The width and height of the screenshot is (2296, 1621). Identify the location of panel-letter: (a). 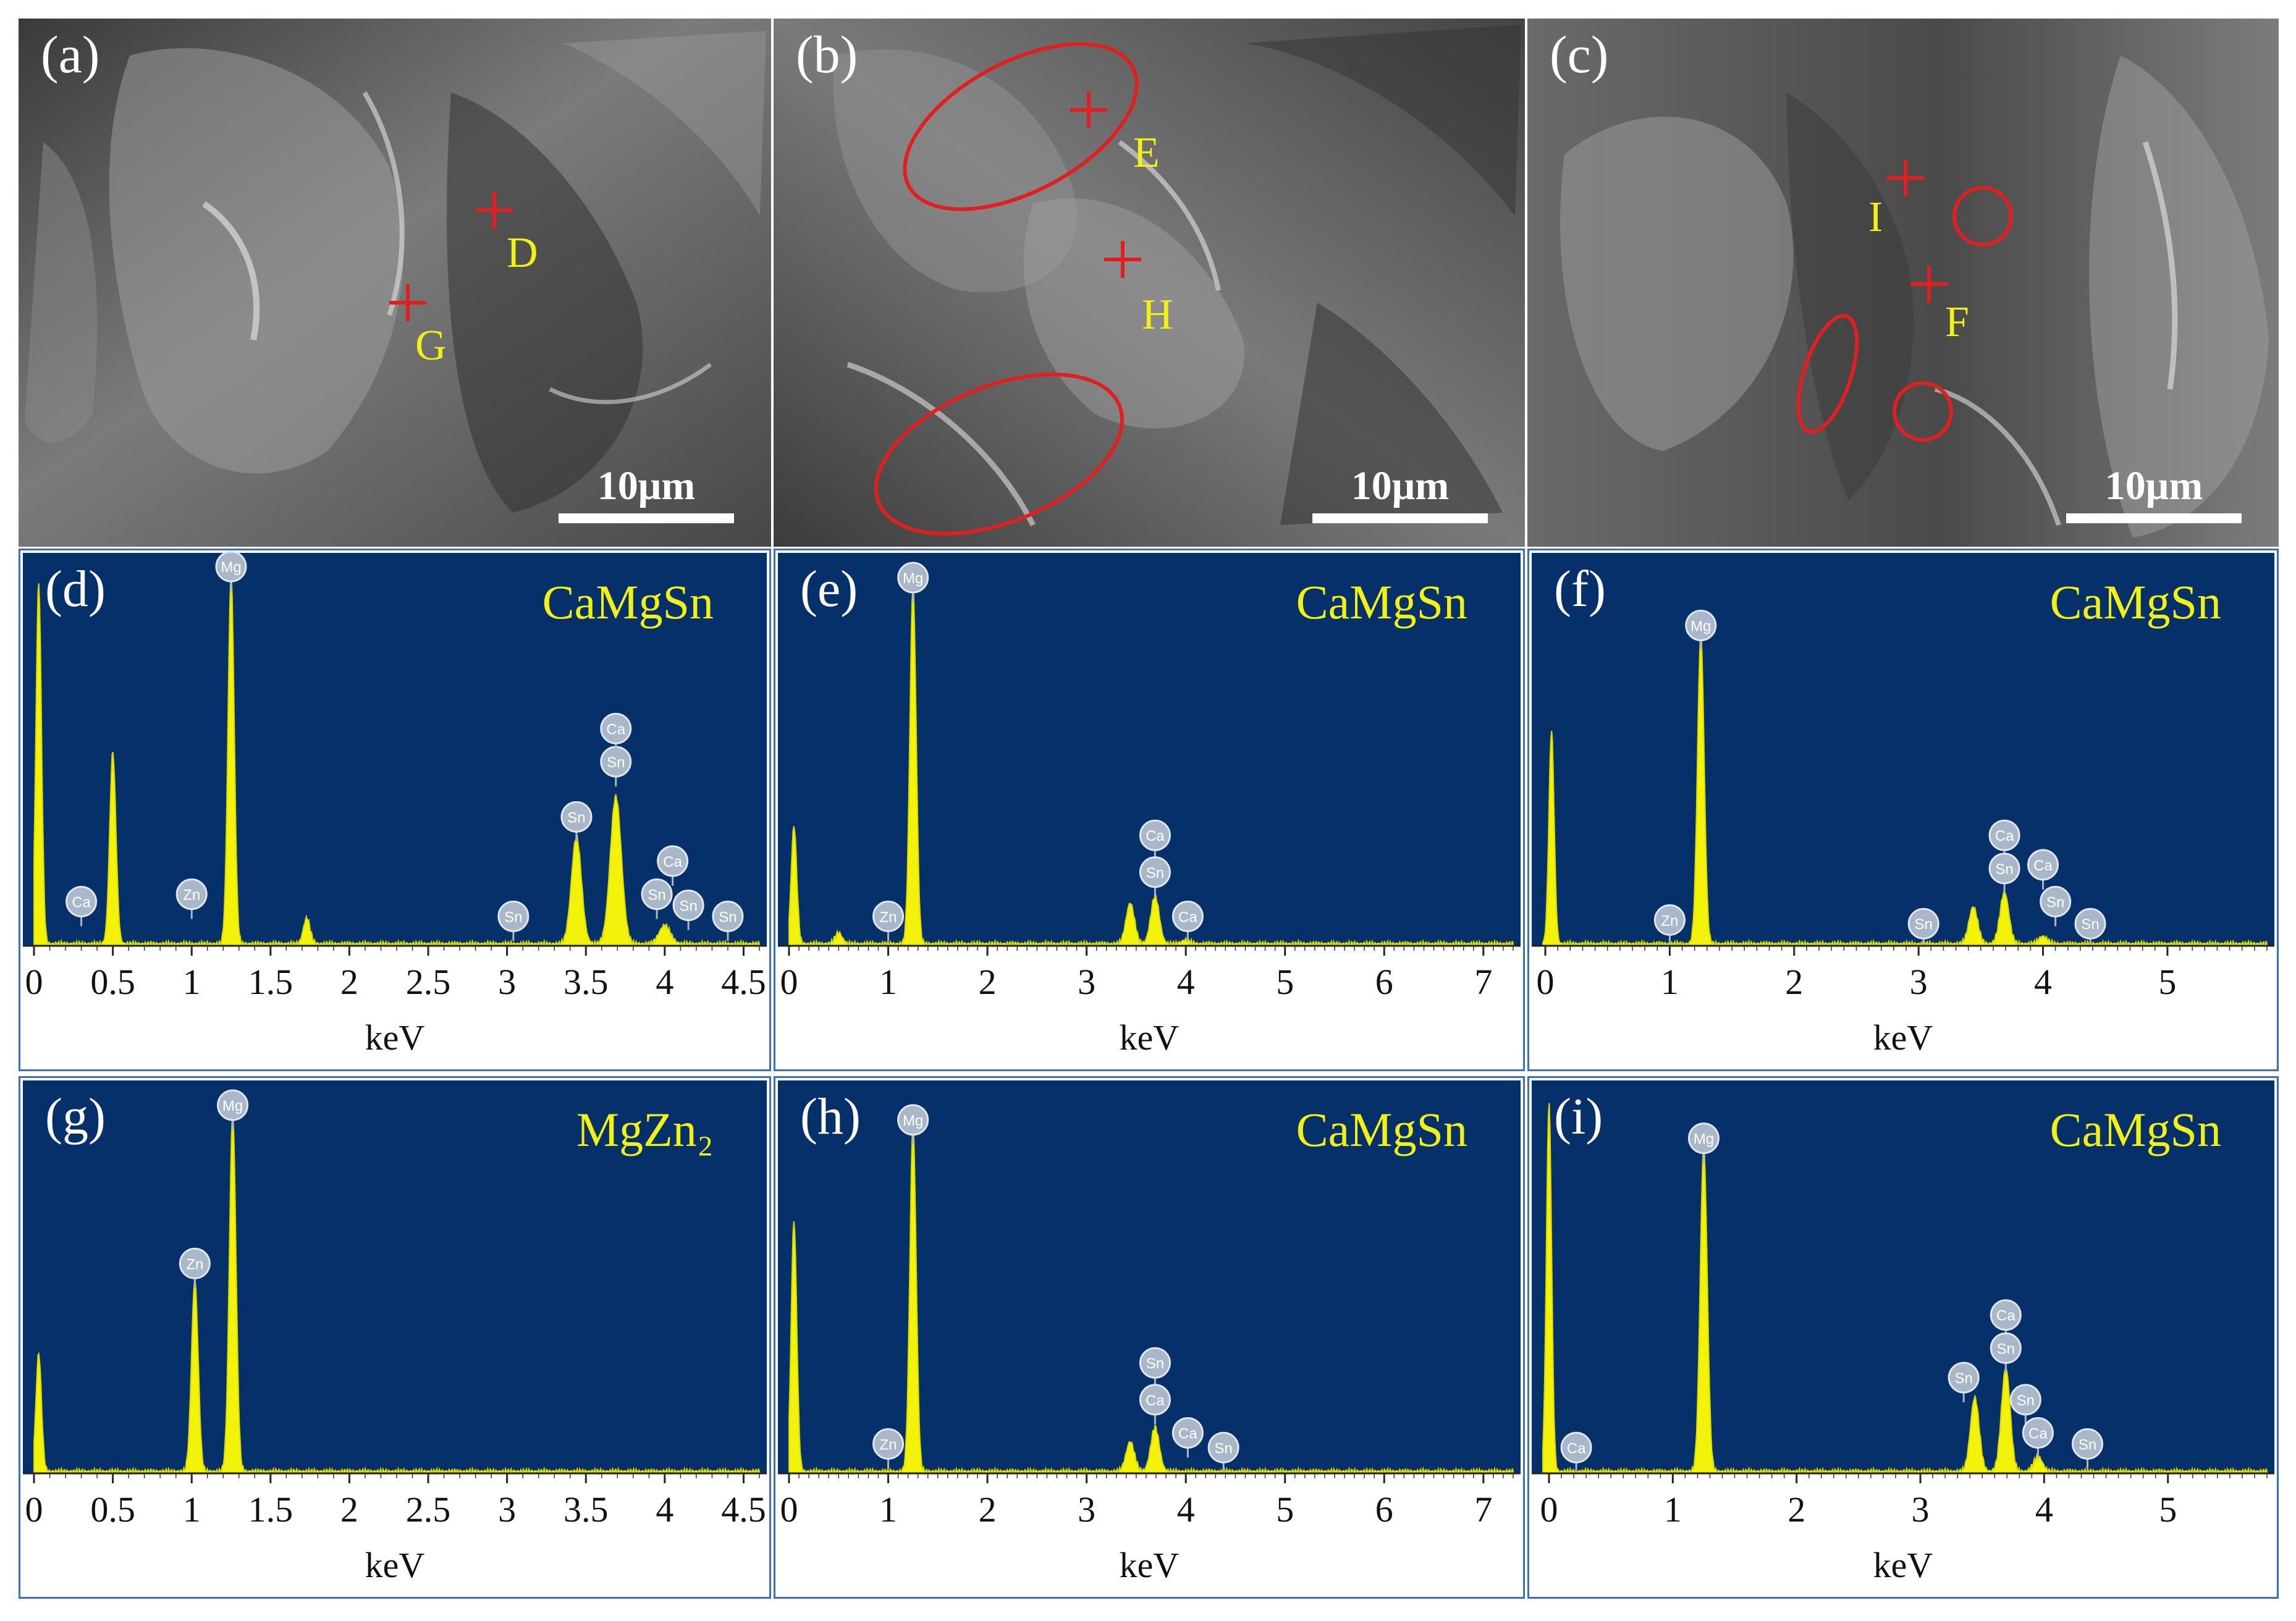
(70, 55).